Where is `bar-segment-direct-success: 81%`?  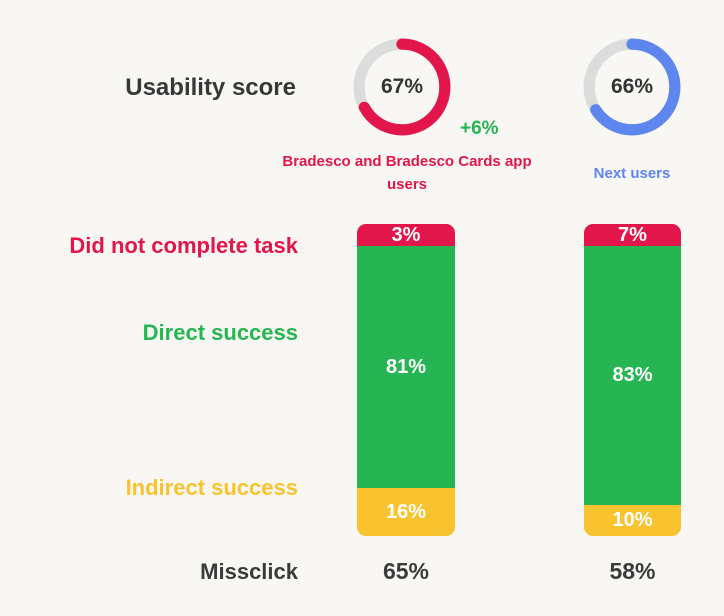
bar-segment-direct-success: 81% is located at coordinates (406, 367).